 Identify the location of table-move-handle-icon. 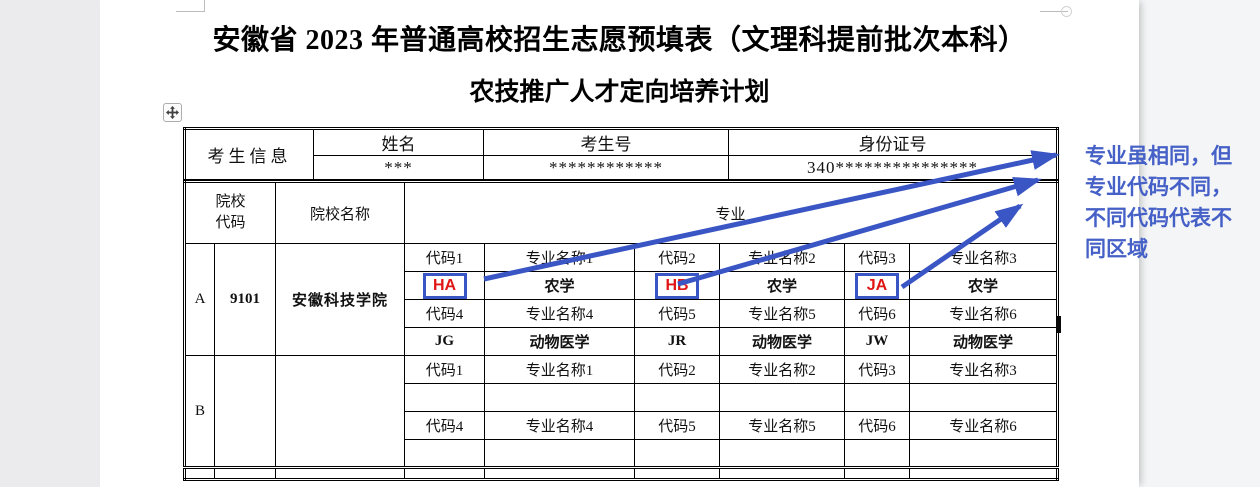
(172, 112).